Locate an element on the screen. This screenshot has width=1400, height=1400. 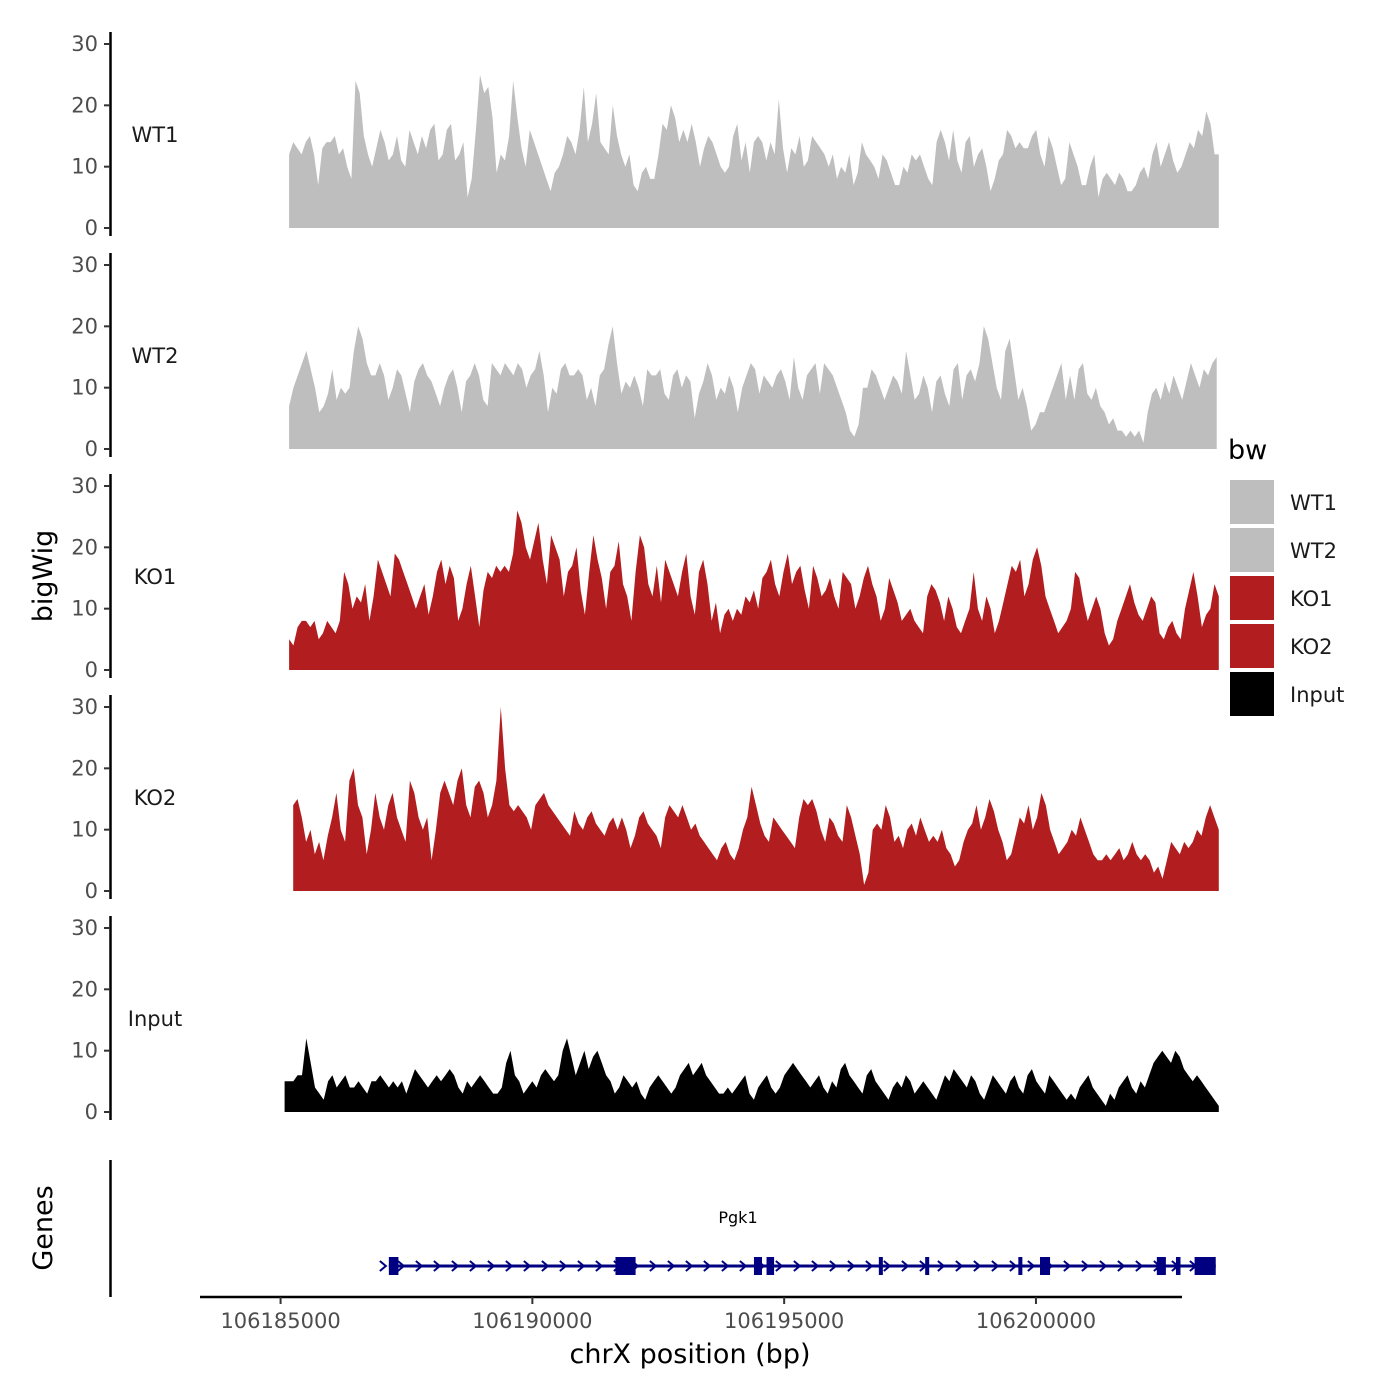
area-wt2 is located at coordinates (753, 387).